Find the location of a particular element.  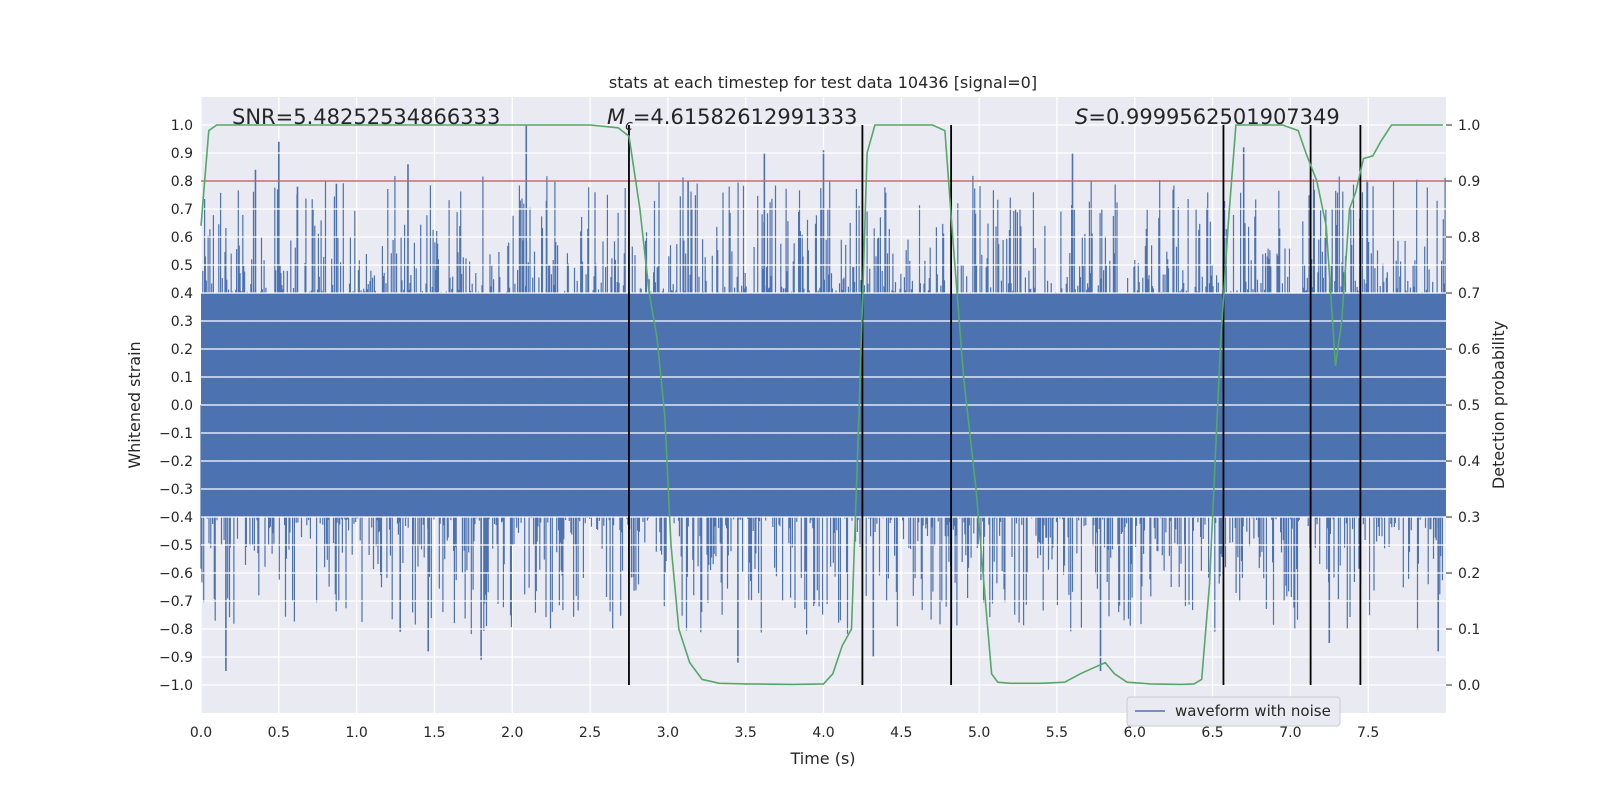

x-tick-label: 4.5 is located at coordinates (901, 733).